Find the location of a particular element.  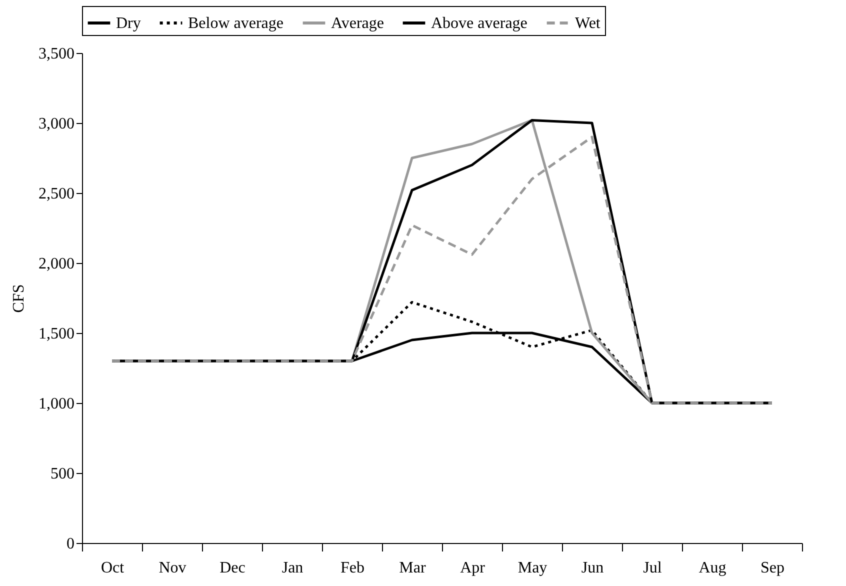

y-axis-title: CFS is located at coordinates (19, 298).